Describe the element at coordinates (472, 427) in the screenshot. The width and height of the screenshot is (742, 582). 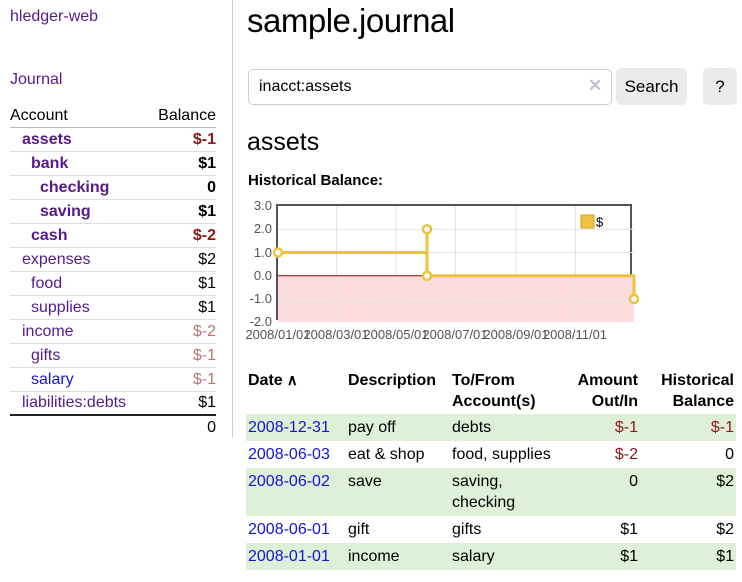
I see `transaction-accounts: debts` at that location.